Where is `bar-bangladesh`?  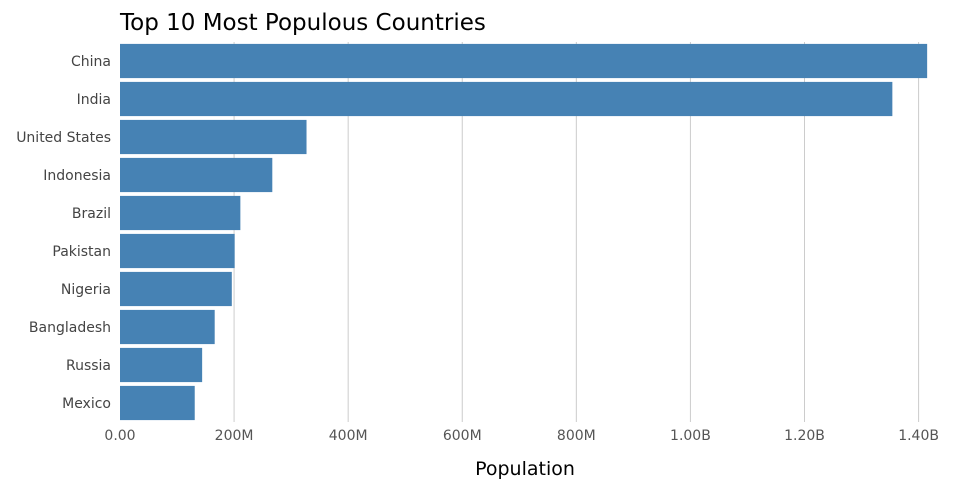
bar-bangladesh is located at coordinates (167, 327).